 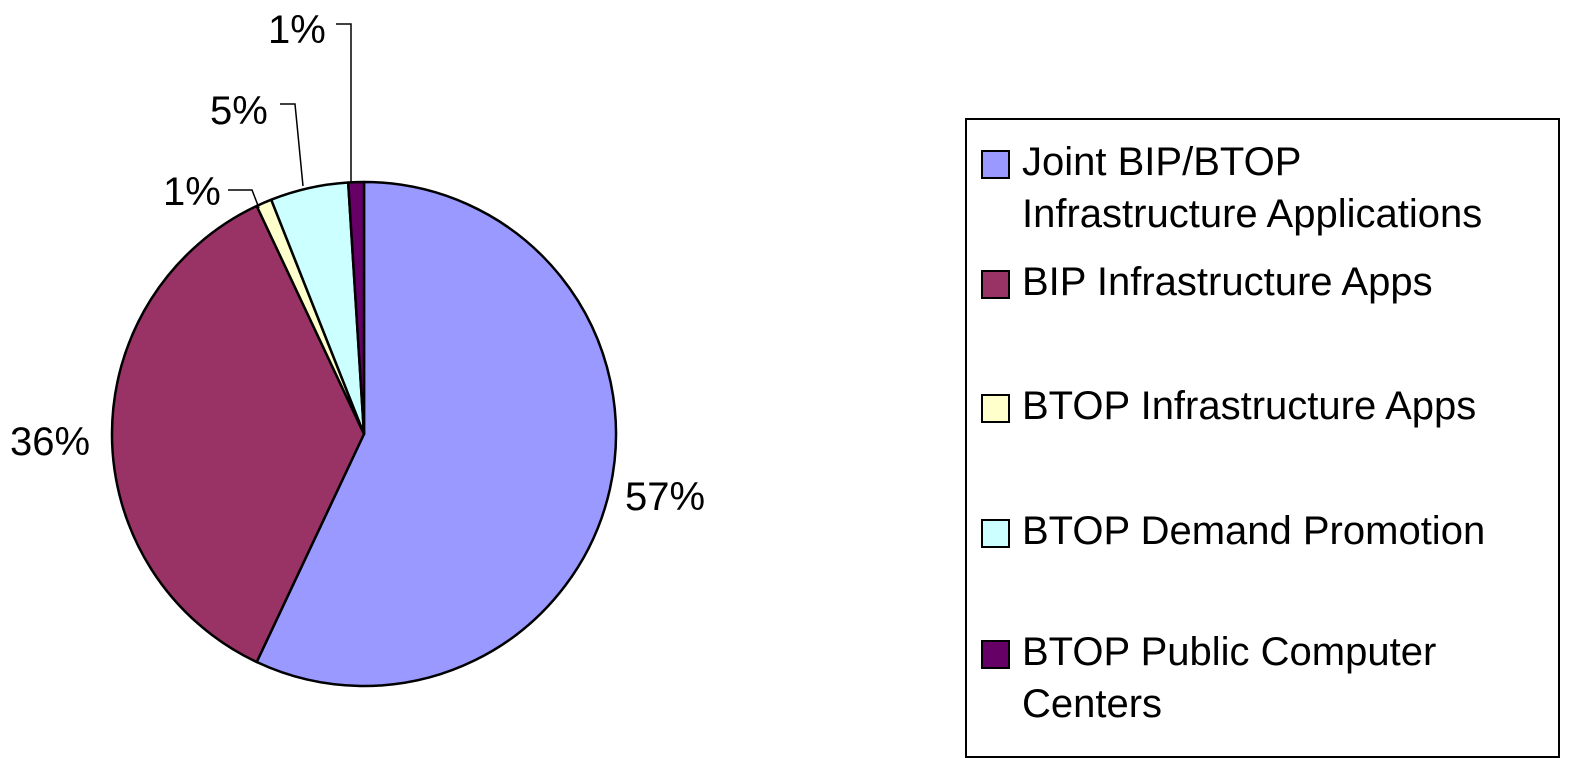 I want to click on legend-item-btop-infrastructure: BTOP Infrastructure Apps, so click(x=1268, y=406).